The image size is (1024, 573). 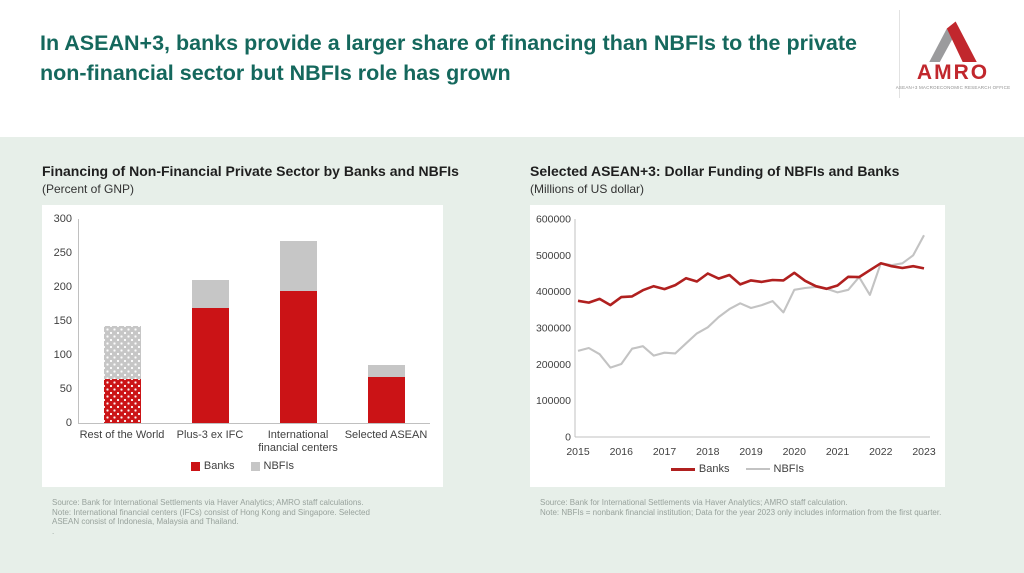 I want to click on x-axis-category-label: Plus-3 ex IFC, so click(x=210, y=435).